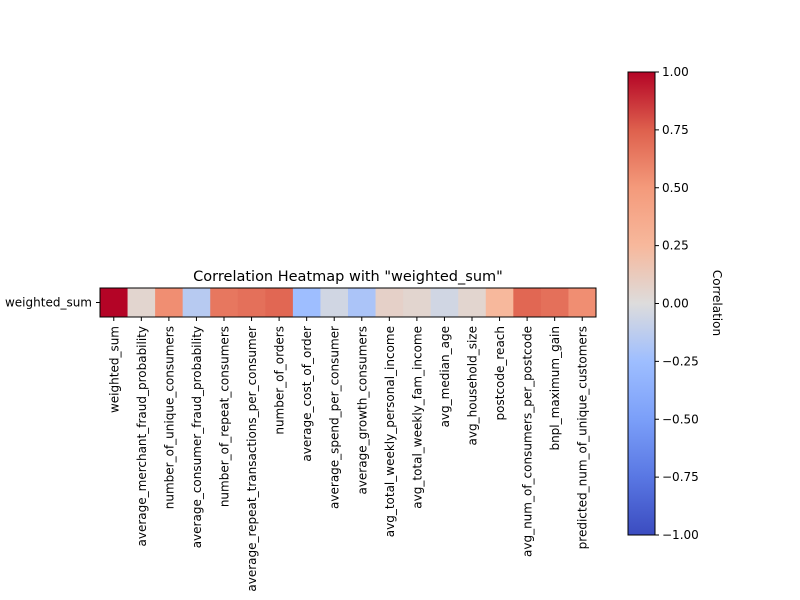 This screenshot has width=800, height=600. I want to click on colorbar-ticks: 1.00 0.75 0.50 0.25 0.00 −0.25 −0.50 −0.75 −1.00, so click(677, 303).